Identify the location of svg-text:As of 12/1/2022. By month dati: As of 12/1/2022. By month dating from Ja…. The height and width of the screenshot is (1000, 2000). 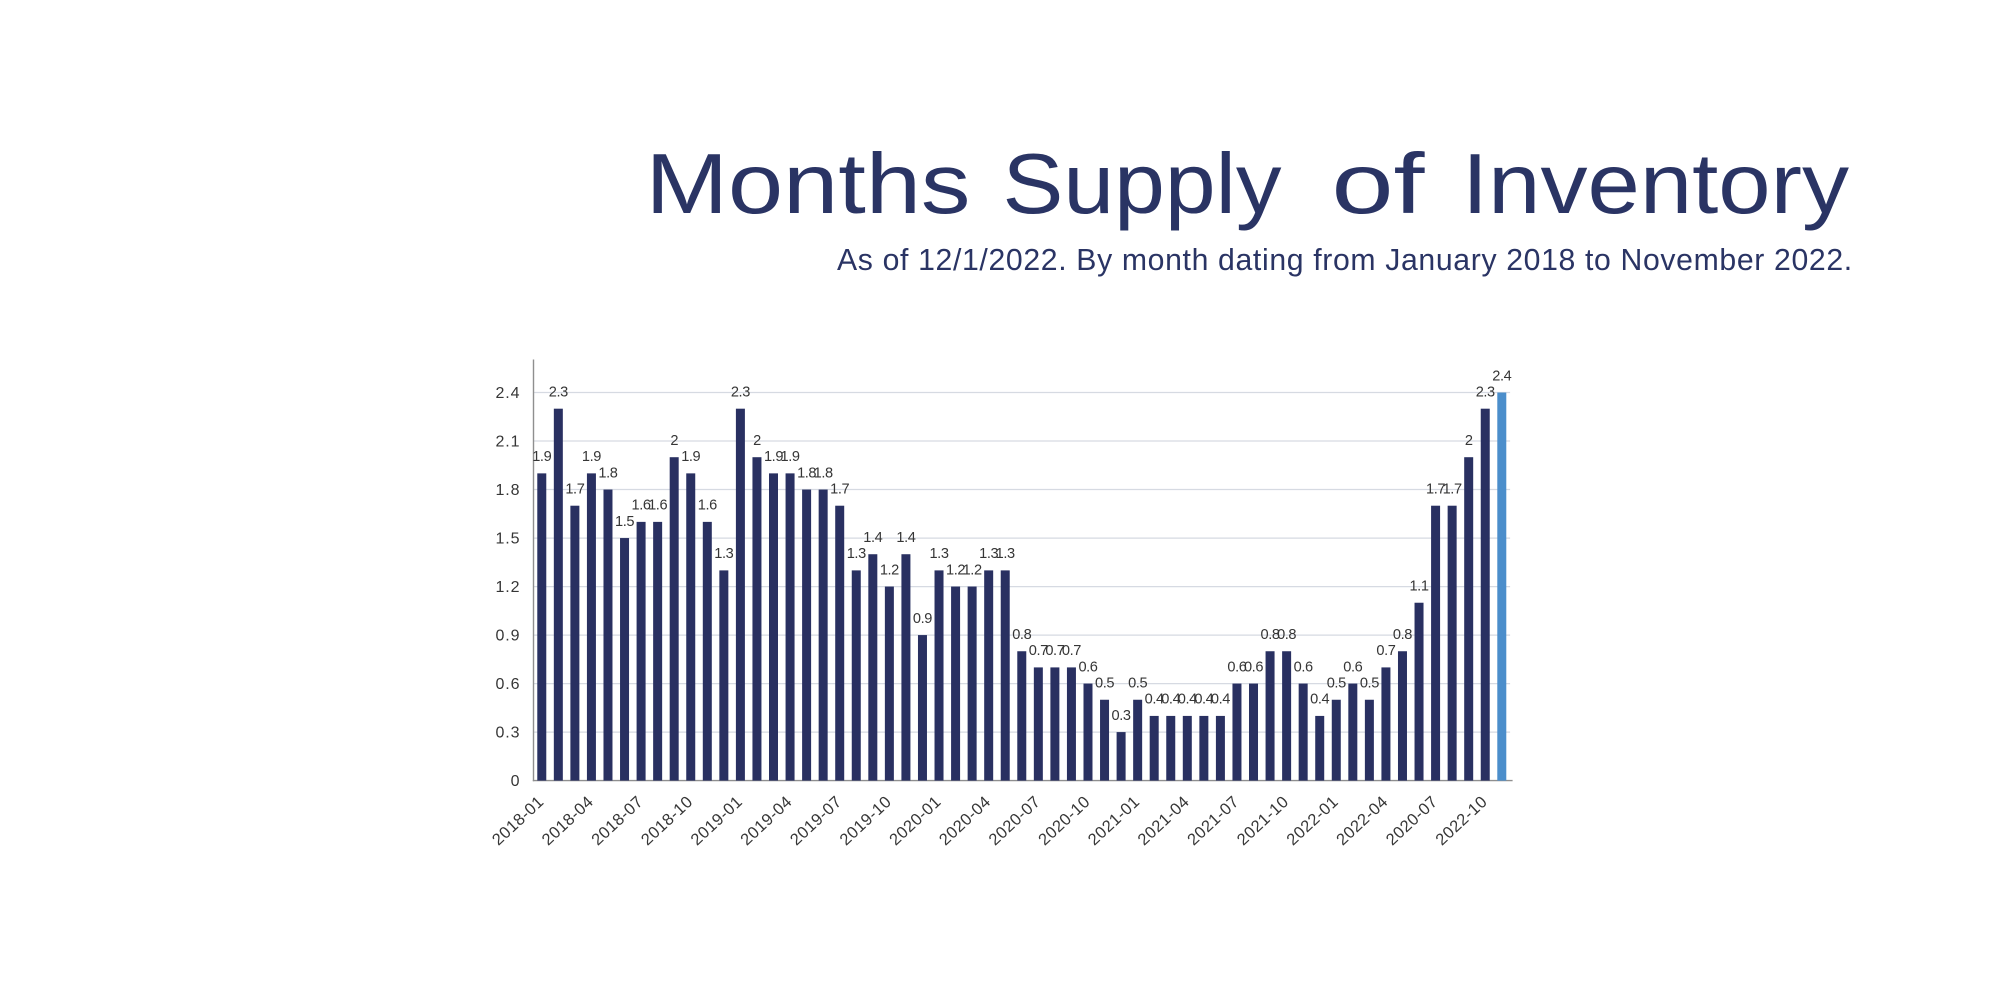
(1345, 260).